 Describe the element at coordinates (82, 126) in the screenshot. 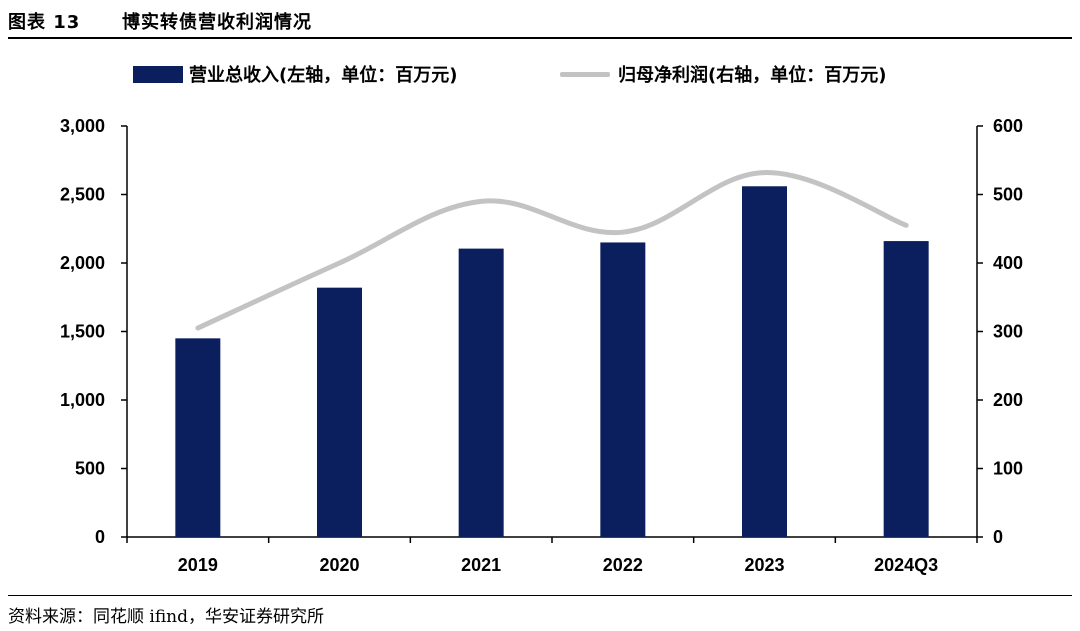

I see `y-left-tick-label: 3,000` at that location.